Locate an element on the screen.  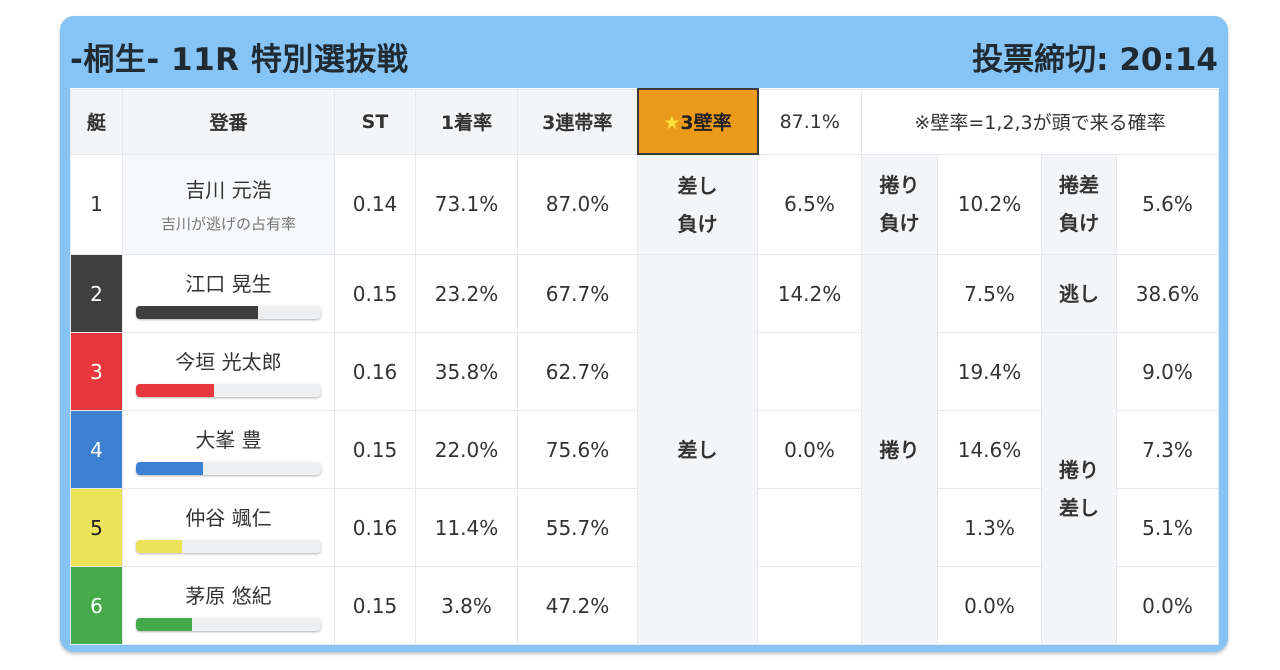
race-title: -桐生- 11R 特別選抜戦 is located at coordinates (239, 60).